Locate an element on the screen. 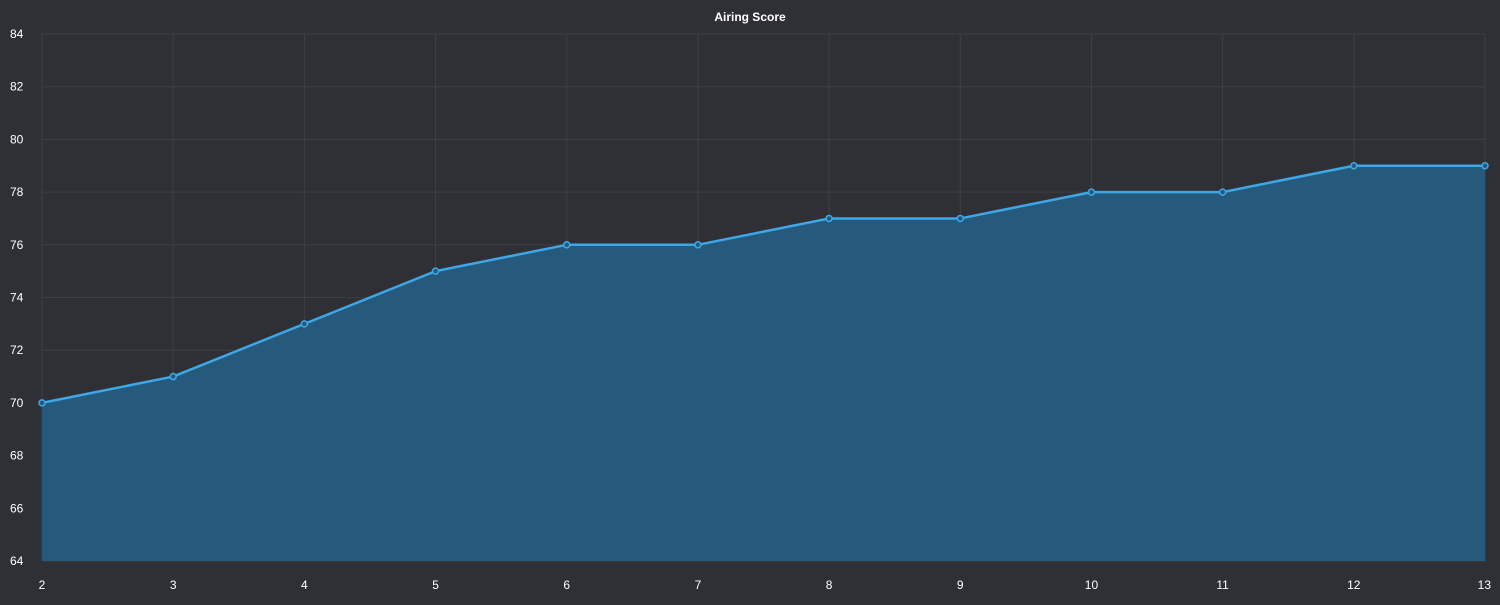 The height and width of the screenshot is (605, 1500). y-tick-label: 84 is located at coordinates (17, 34).